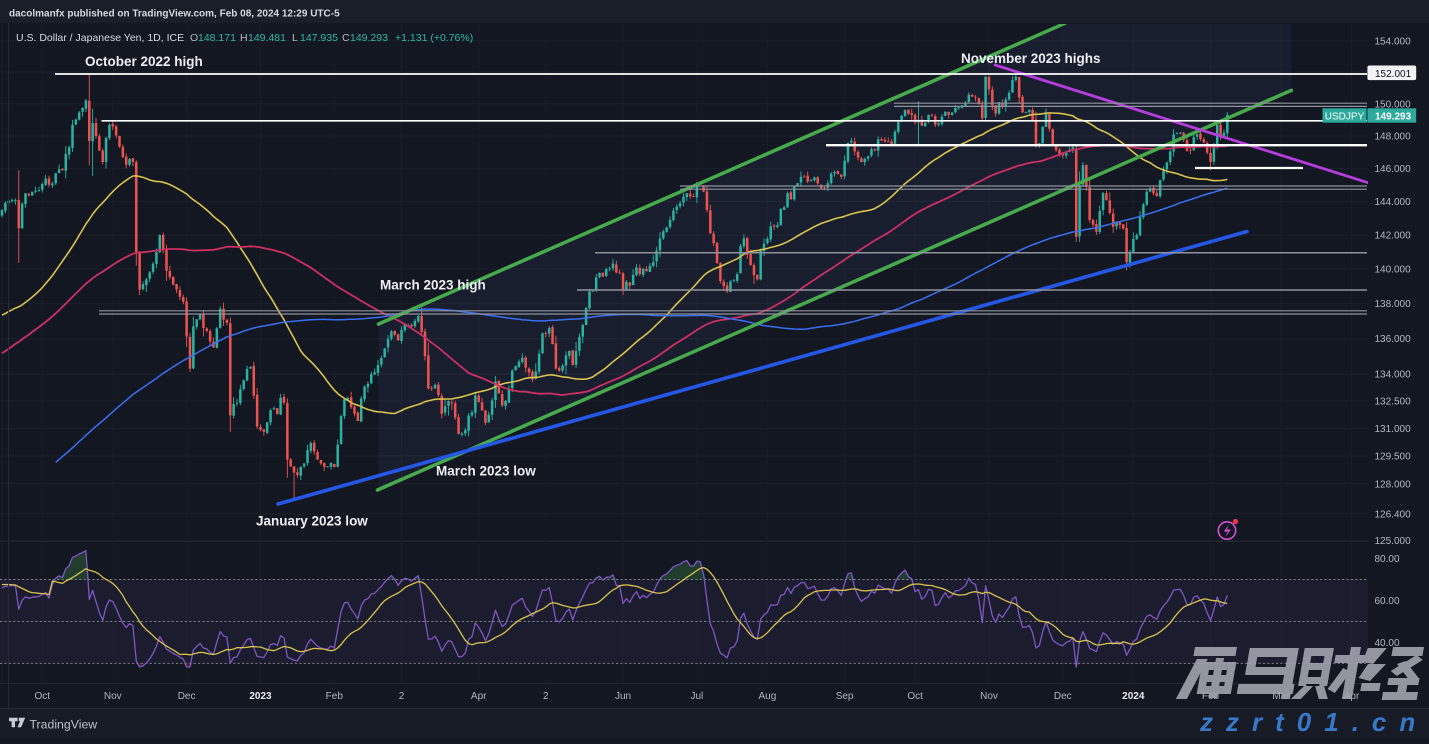  Describe the element at coordinates (144, 61) in the screenshot. I see `svg-text: October 2022 high` at that location.